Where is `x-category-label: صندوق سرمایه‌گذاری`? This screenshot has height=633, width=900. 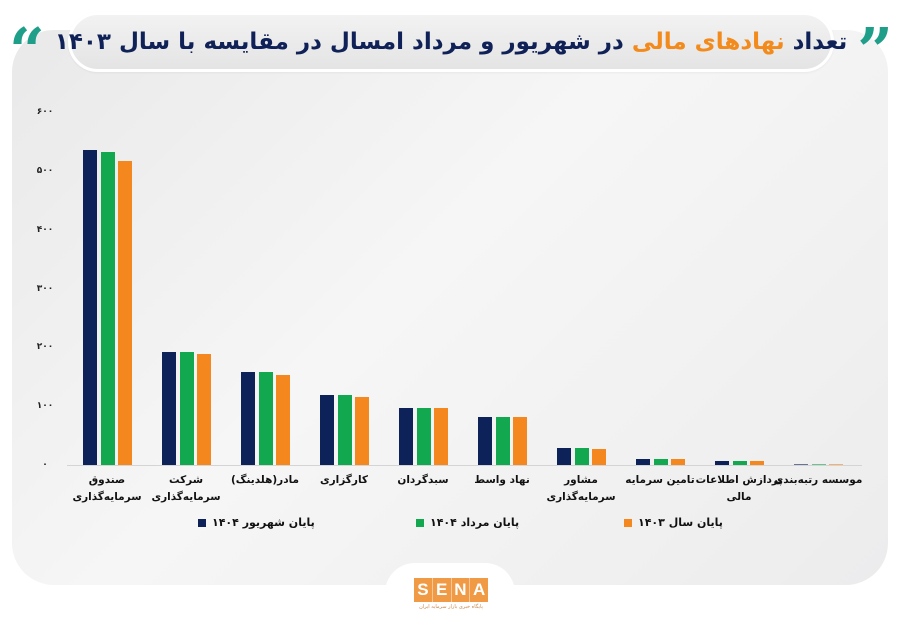
x-category-label: صندوق سرمایه‌گذاری is located at coordinates (107, 488).